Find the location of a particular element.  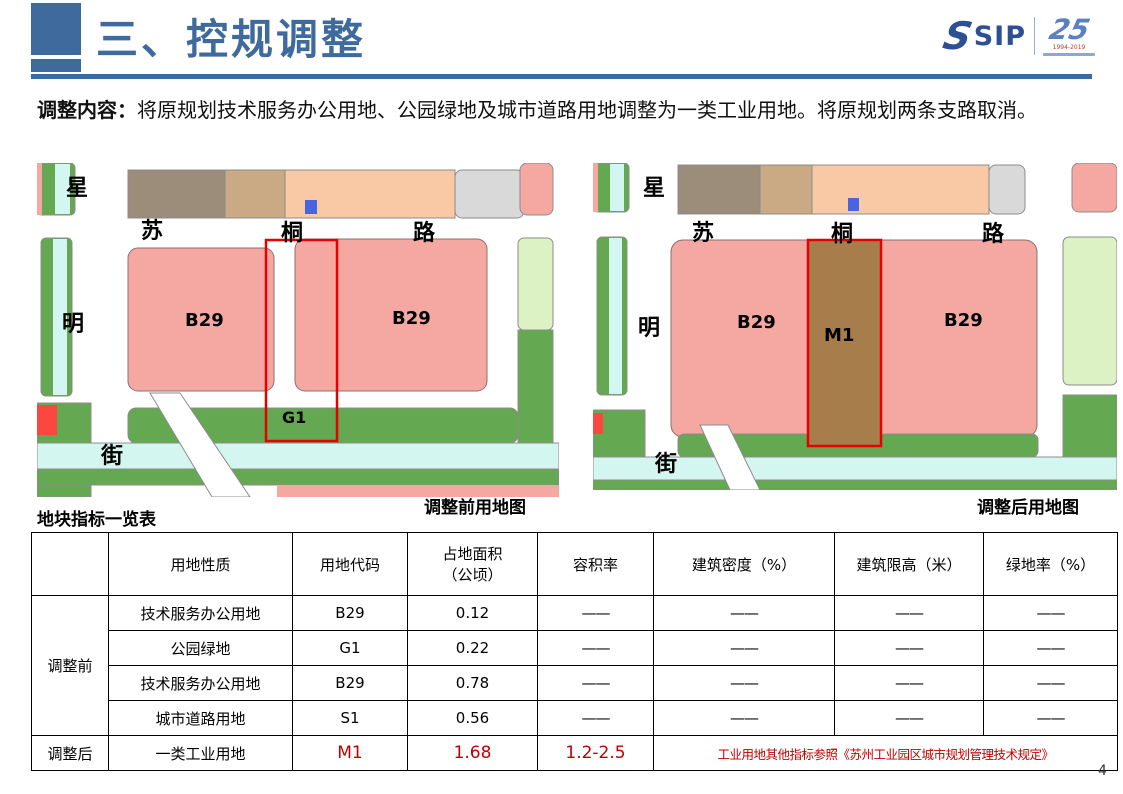

pink-band-bottom is located at coordinates (418, 491).